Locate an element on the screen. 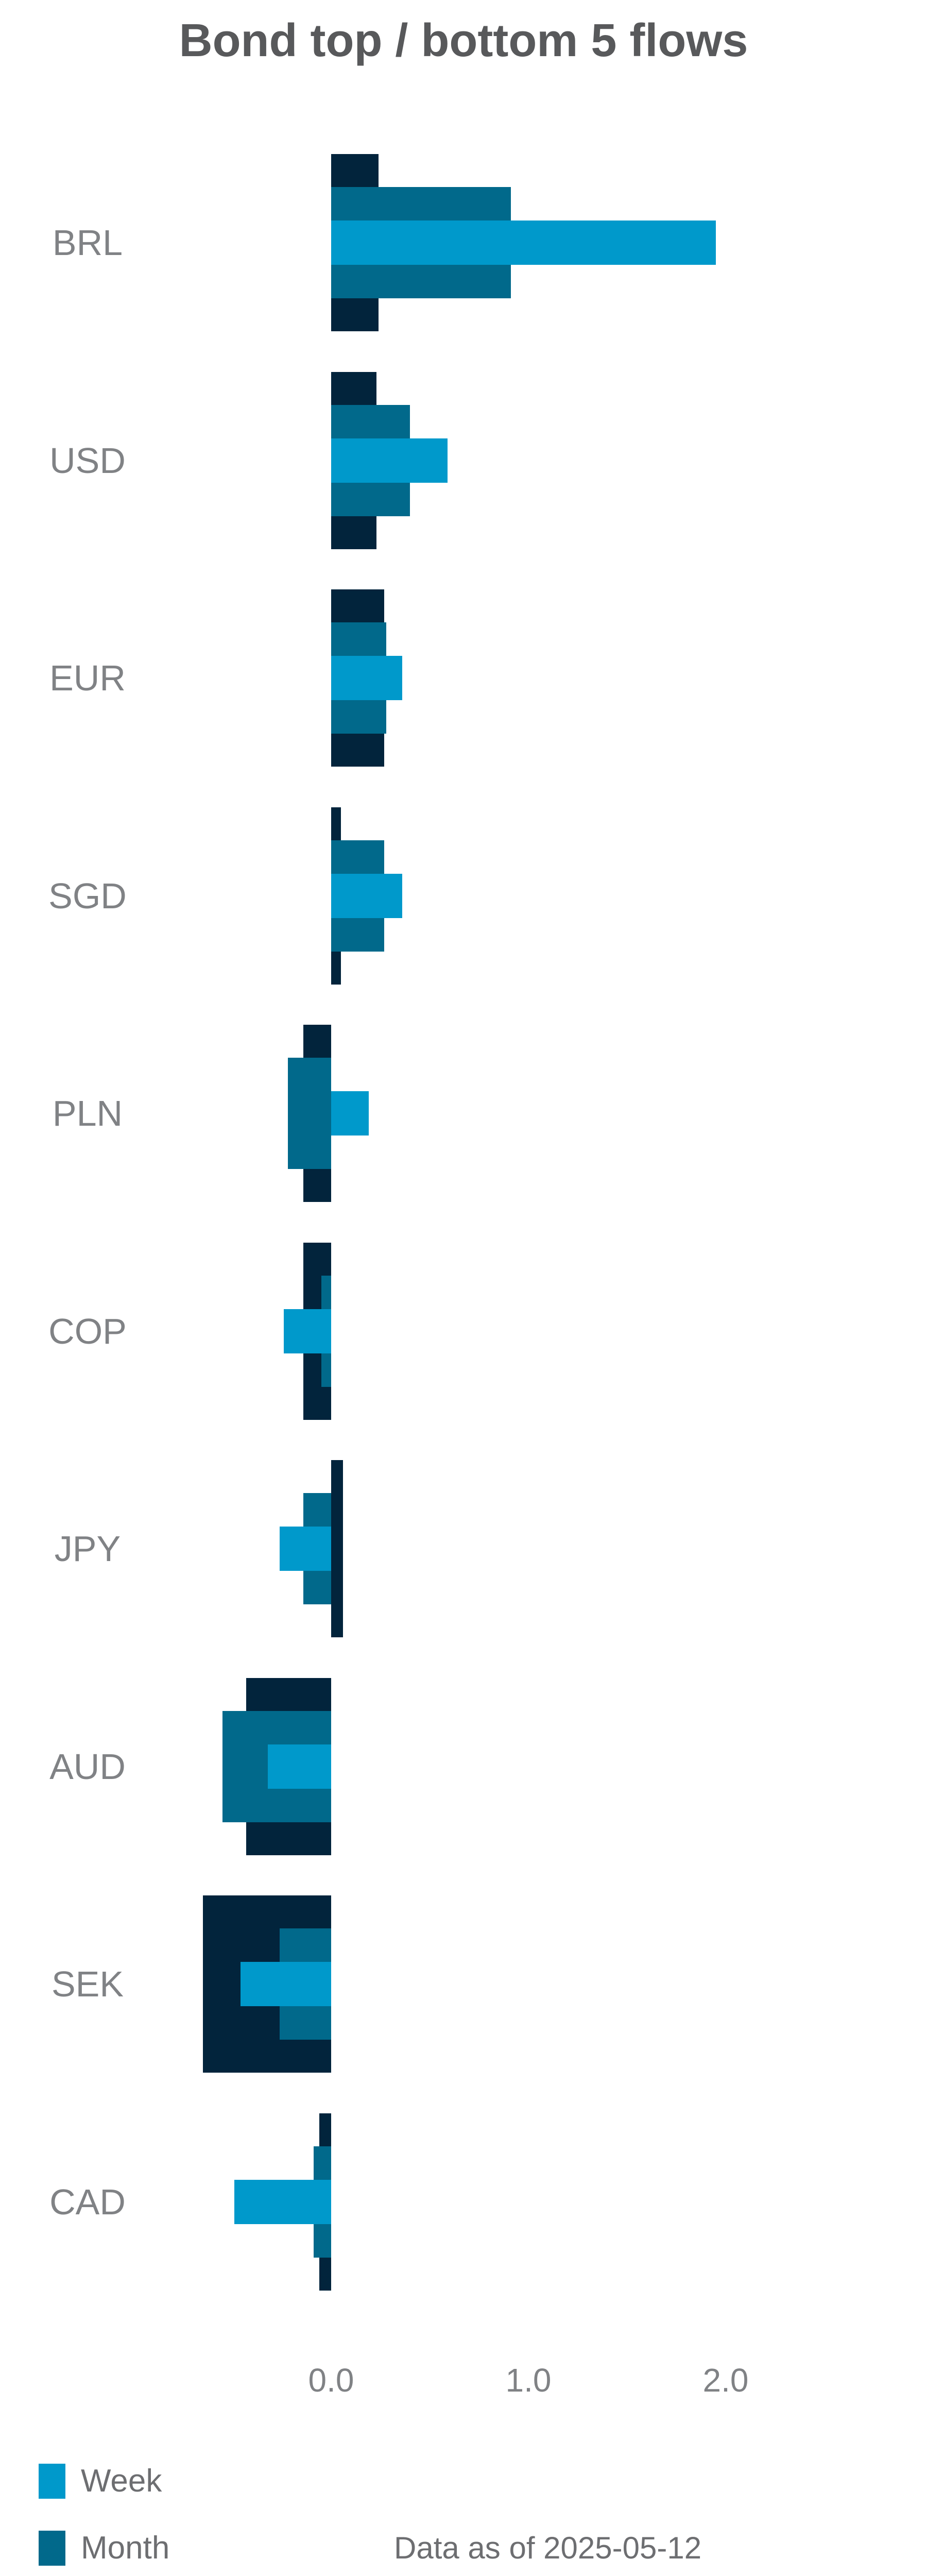 Image resolution: width=927 pixels, height=2576 pixels. bar-brl-week is located at coordinates (523, 243).